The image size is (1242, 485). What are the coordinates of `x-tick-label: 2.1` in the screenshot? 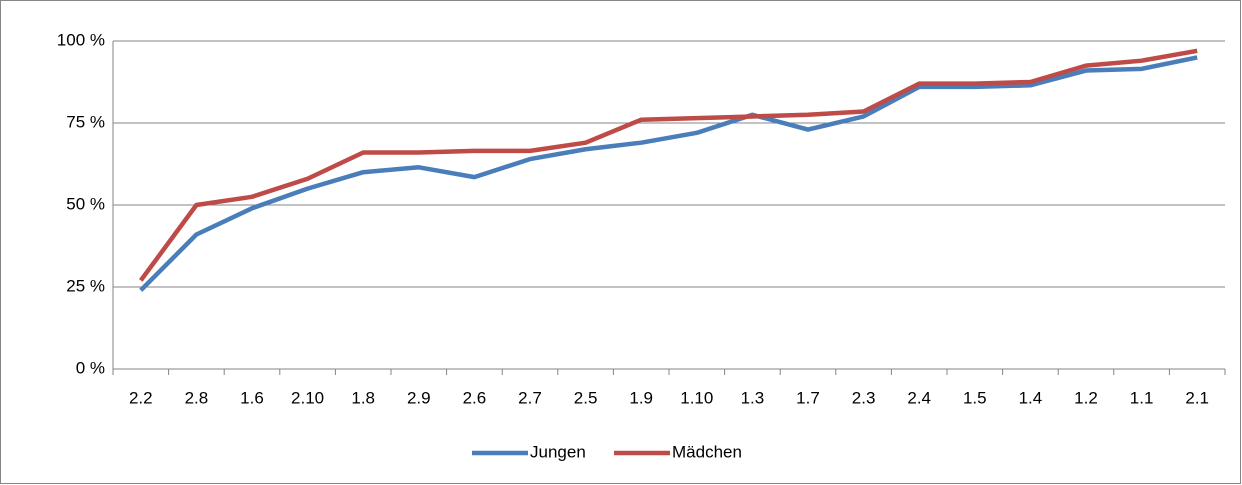 It's located at (1197, 397).